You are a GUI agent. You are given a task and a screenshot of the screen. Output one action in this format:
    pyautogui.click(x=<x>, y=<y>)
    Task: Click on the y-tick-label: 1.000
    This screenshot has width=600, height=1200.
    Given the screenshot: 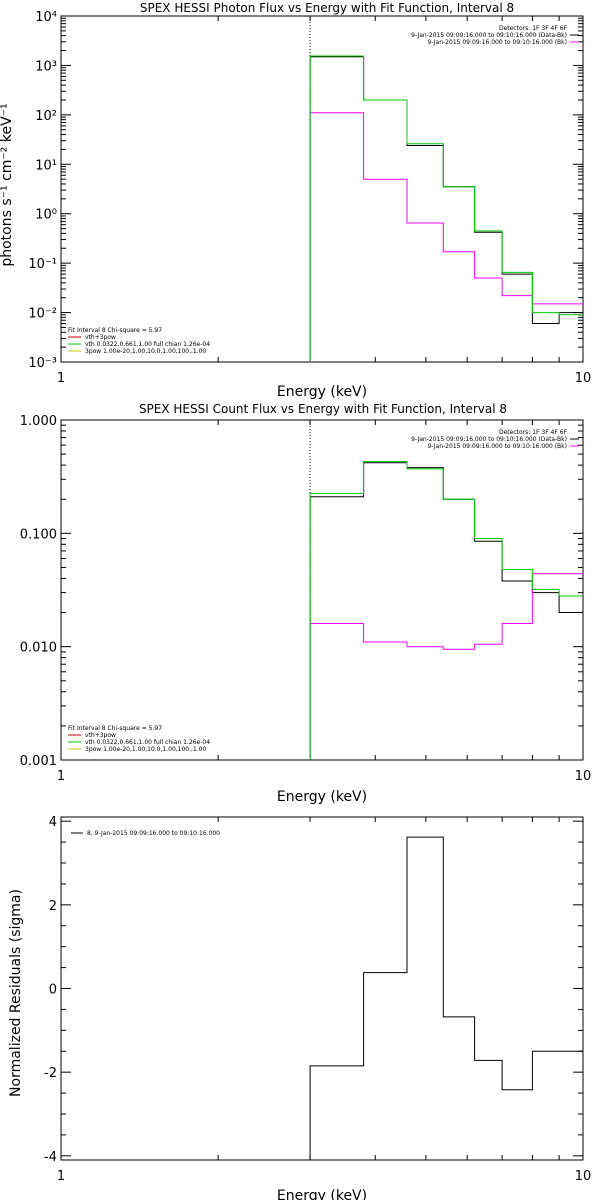 What is the action you would take?
    pyautogui.click(x=38, y=421)
    